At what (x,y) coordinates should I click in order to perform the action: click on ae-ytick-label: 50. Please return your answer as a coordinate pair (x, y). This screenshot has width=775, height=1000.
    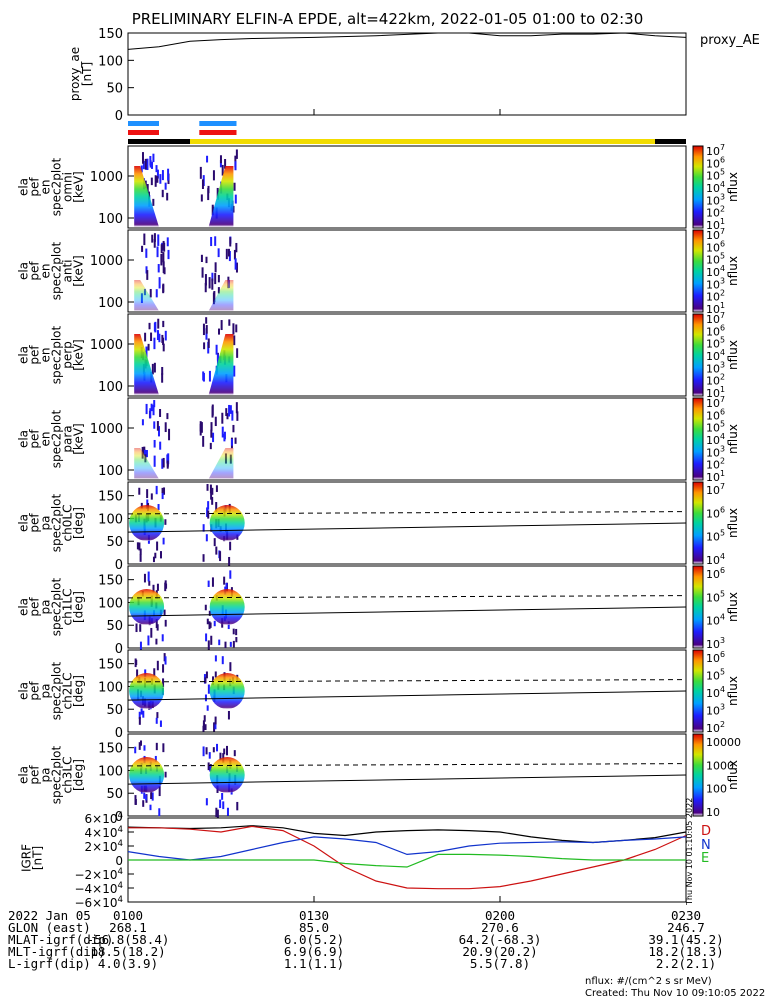
    Looking at the image, I should click on (114, 89).